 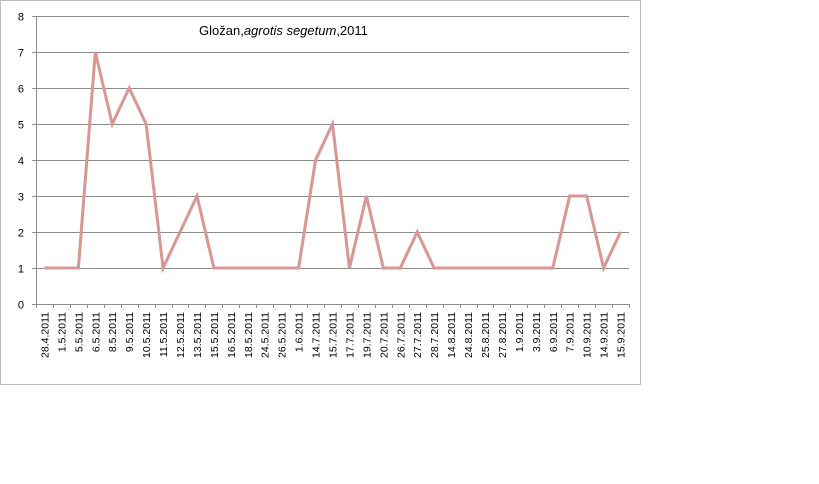 I want to click on x-tick-label: 1.5.2011, so click(x=62, y=332).